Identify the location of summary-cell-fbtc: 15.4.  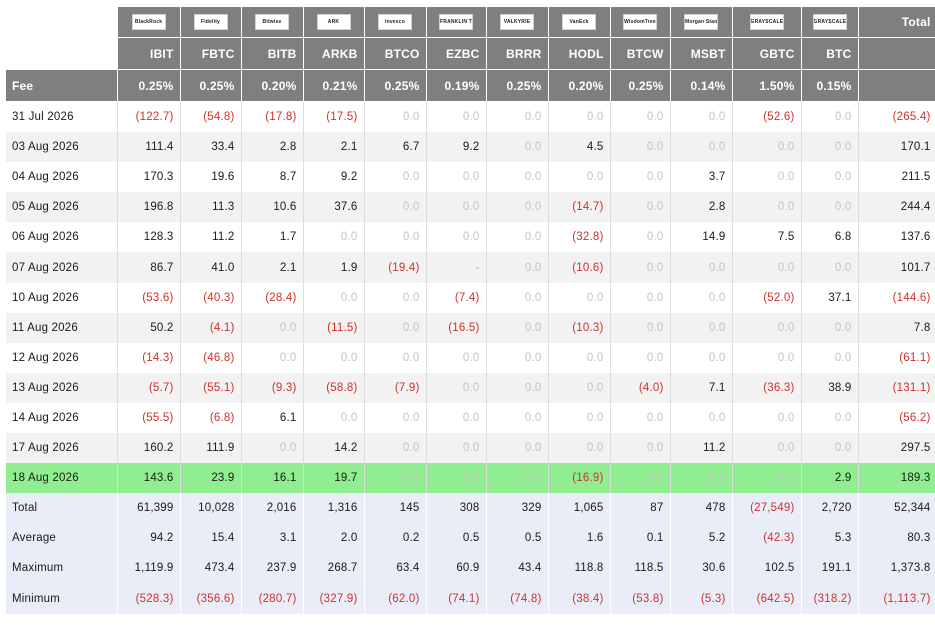
(211, 538).